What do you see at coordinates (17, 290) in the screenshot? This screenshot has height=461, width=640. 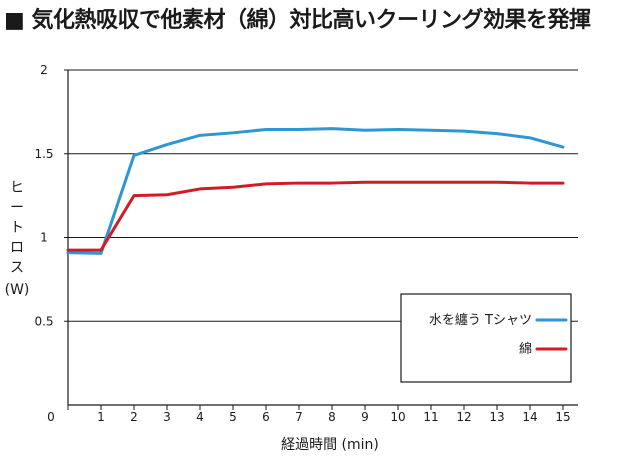 I see `y-axis-label-part: (W)` at bounding box center [17, 290].